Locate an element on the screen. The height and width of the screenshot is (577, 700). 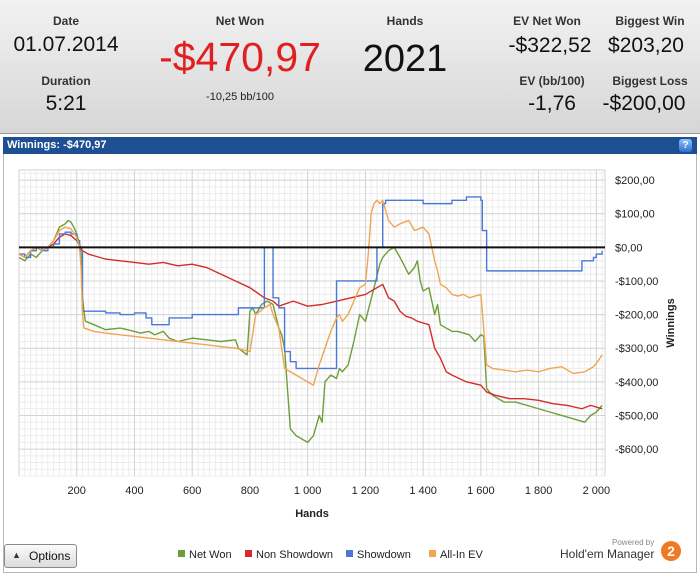
biggest-loss-label: Biggest Loss is located at coordinates (650, 81).